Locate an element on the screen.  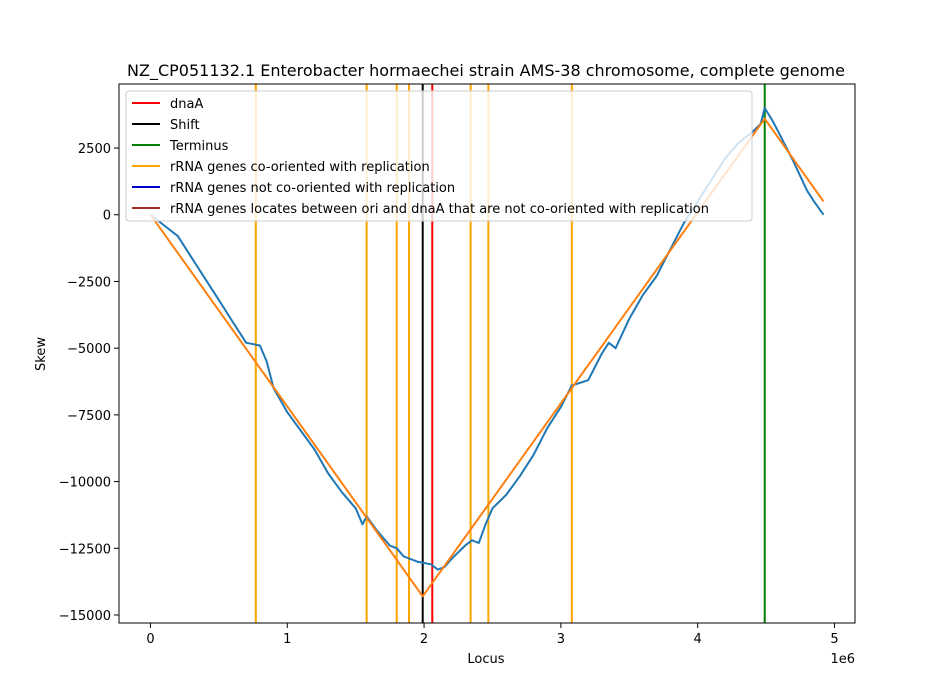
y-tick-label-5: −10000 is located at coordinates (85, 483).